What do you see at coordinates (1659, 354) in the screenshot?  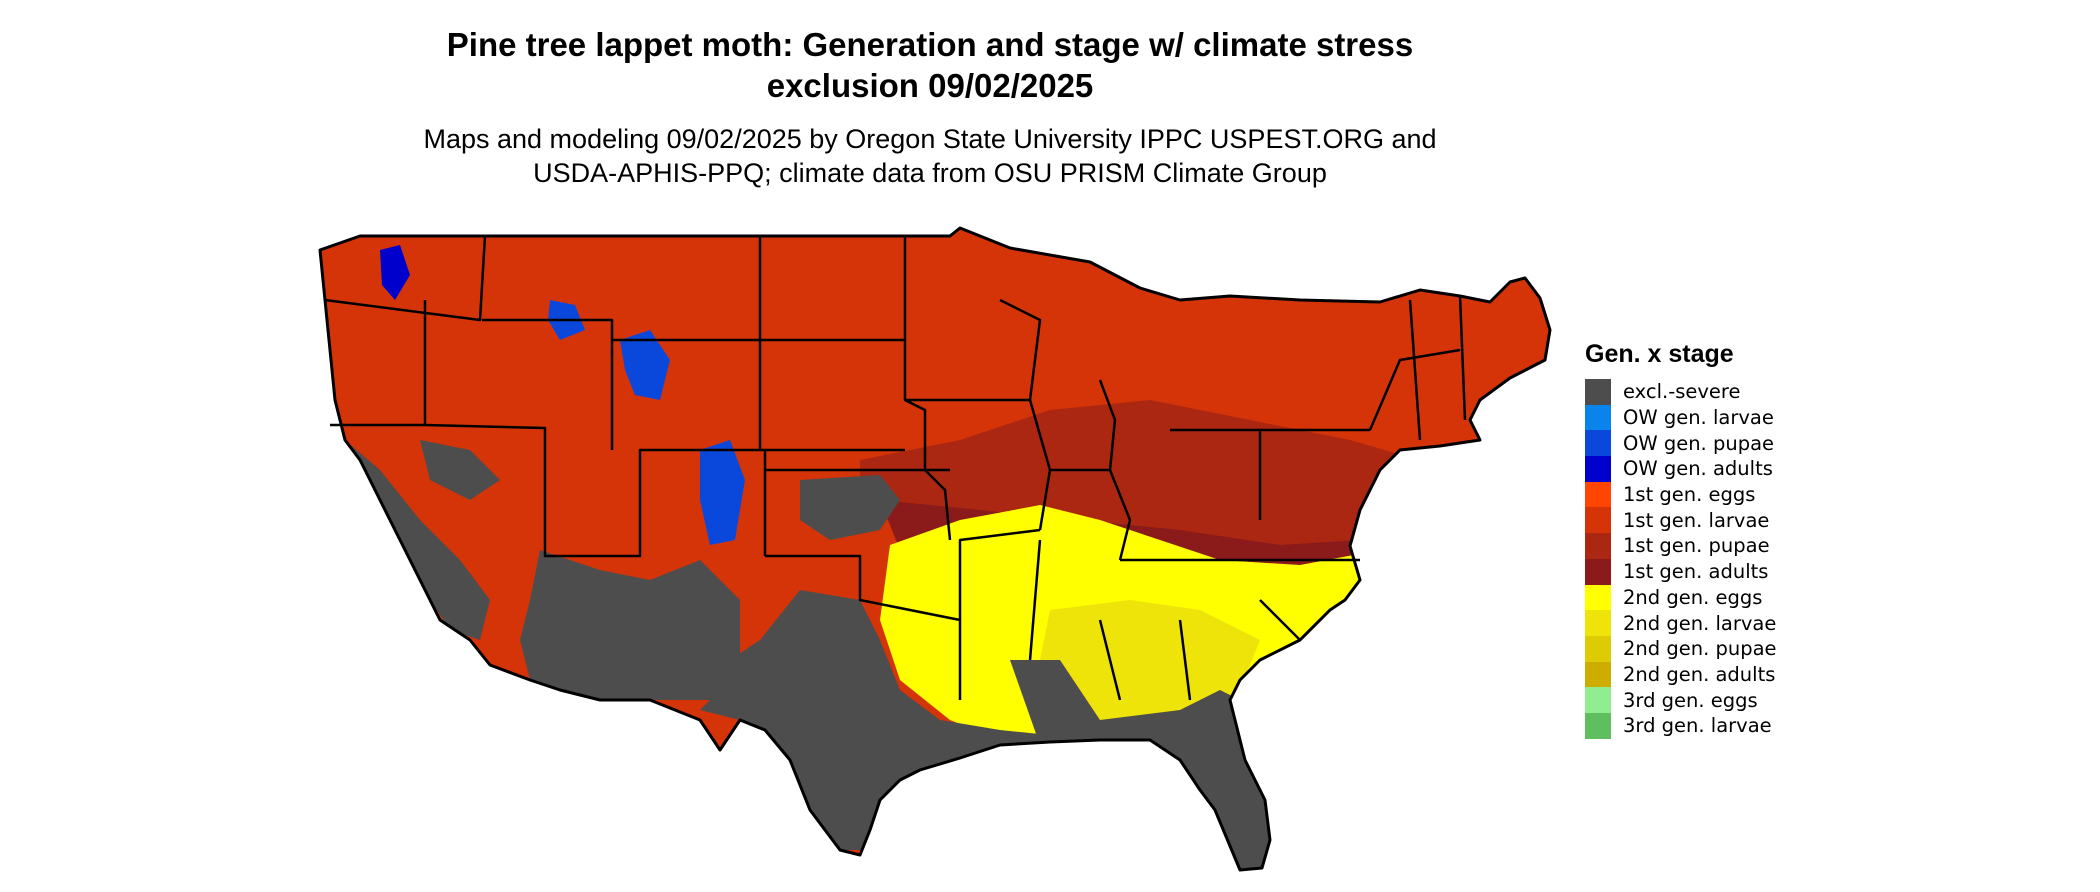 I see `legend-title: Gen. x stage` at bounding box center [1659, 354].